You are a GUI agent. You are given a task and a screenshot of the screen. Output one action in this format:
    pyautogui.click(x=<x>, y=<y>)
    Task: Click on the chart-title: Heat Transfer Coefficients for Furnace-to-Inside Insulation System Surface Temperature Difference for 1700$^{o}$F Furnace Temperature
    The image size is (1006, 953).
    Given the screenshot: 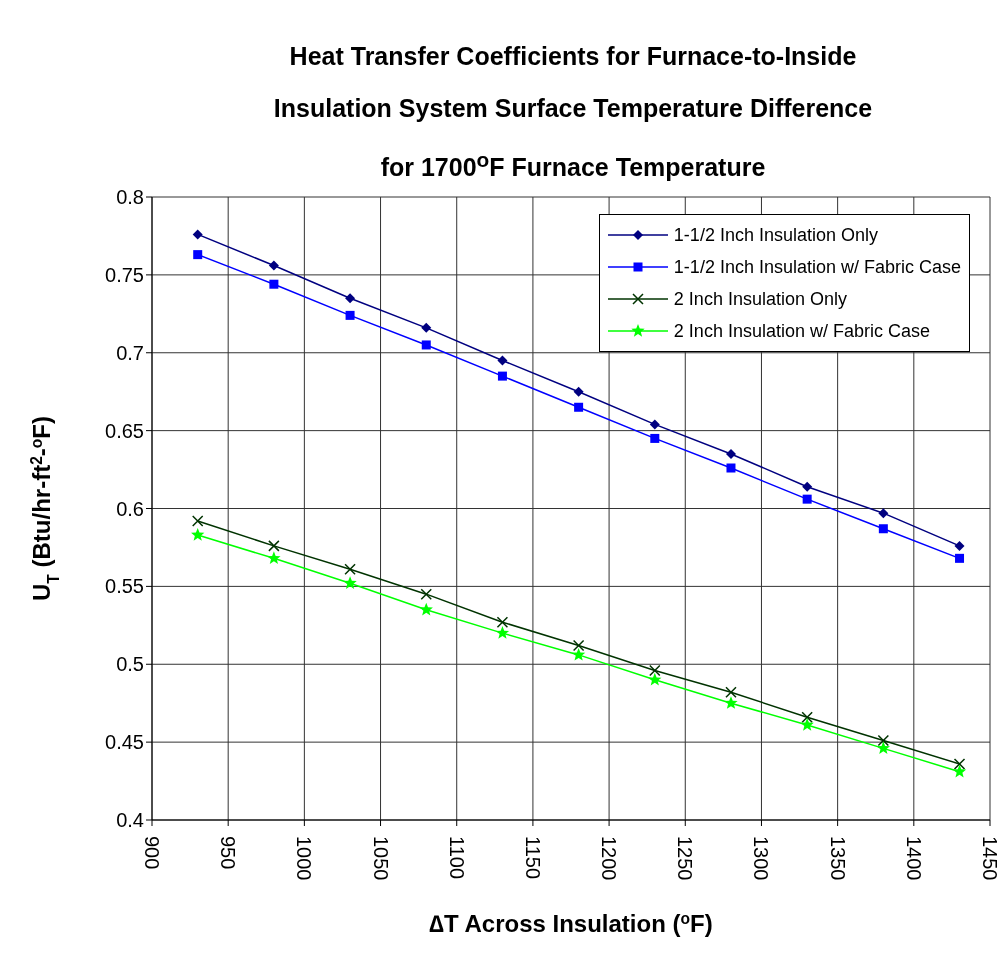 What is the action you would take?
    pyautogui.click(x=573, y=112)
    